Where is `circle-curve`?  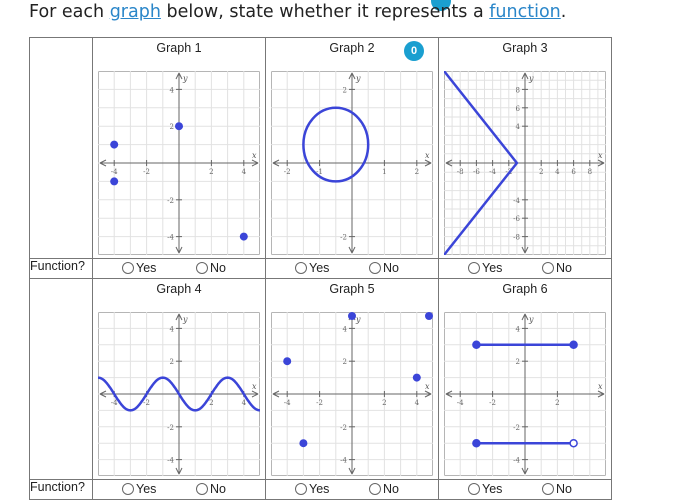 circle-curve is located at coordinates (336, 144).